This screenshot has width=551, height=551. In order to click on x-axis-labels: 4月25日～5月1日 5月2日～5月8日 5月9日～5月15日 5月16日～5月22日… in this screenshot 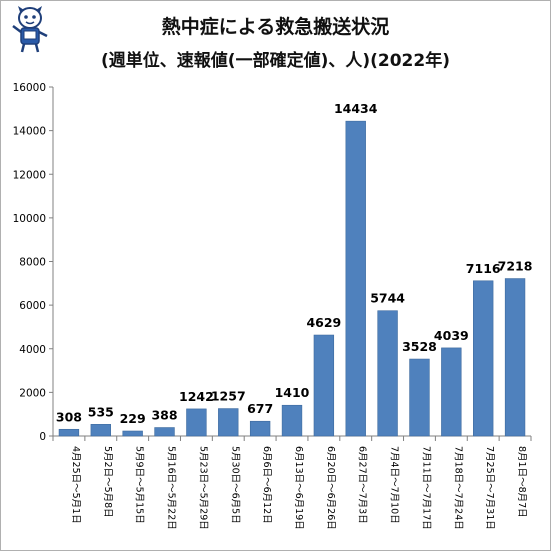, I will do `click(298, 488)`.